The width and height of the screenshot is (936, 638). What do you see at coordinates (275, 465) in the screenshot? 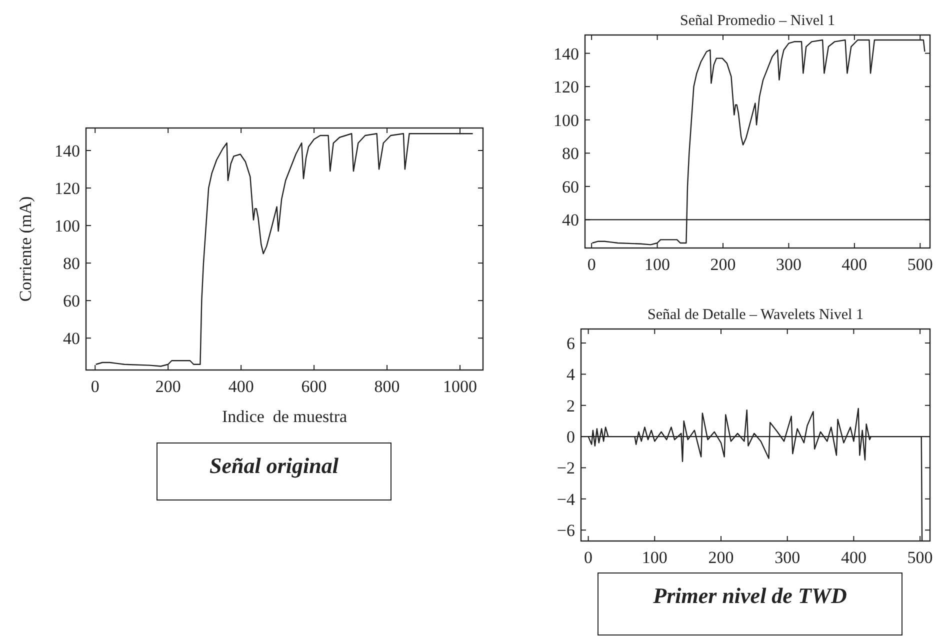
I see `text: Señal original` at bounding box center [275, 465].